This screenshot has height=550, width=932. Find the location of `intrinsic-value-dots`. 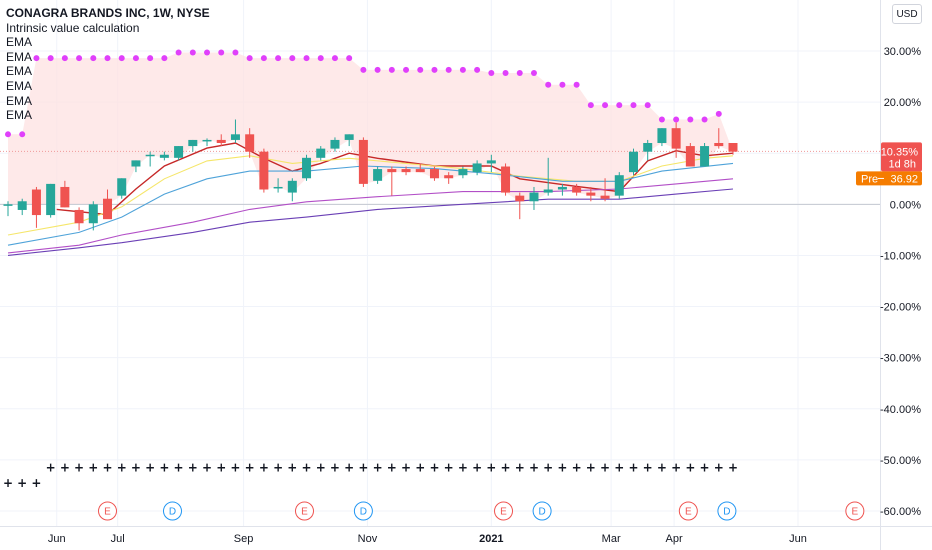

intrinsic-value-dots is located at coordinates (363, 93).